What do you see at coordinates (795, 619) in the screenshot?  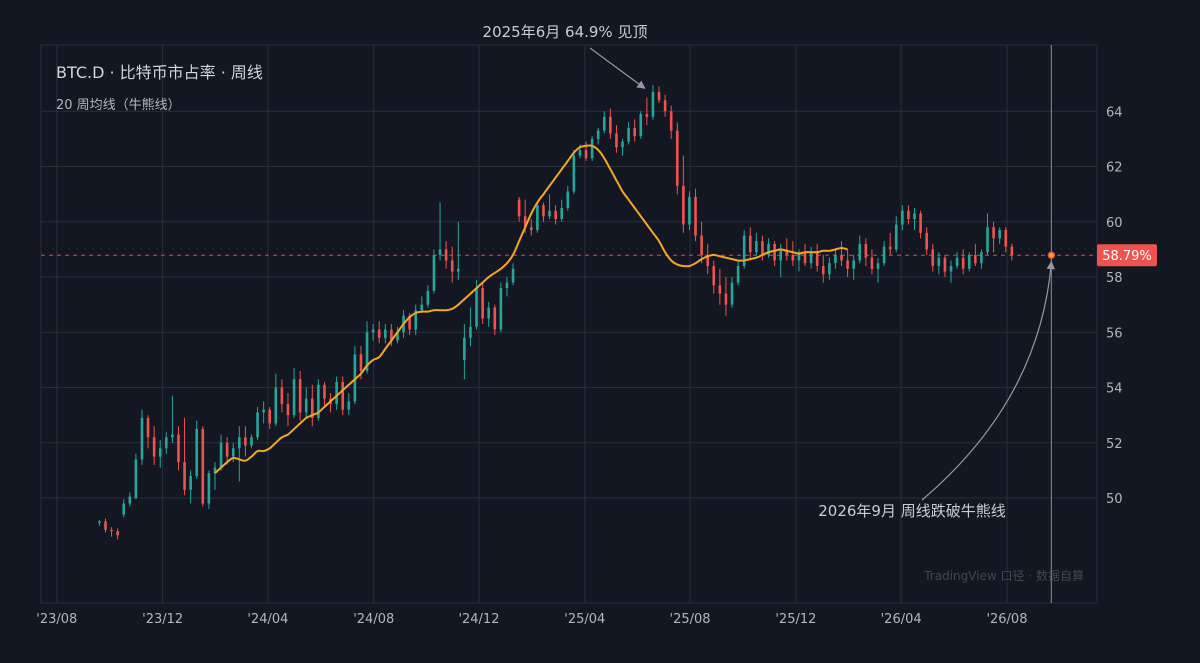 I see `x-tick-label: '25/12` at bounding box center [795, 619].